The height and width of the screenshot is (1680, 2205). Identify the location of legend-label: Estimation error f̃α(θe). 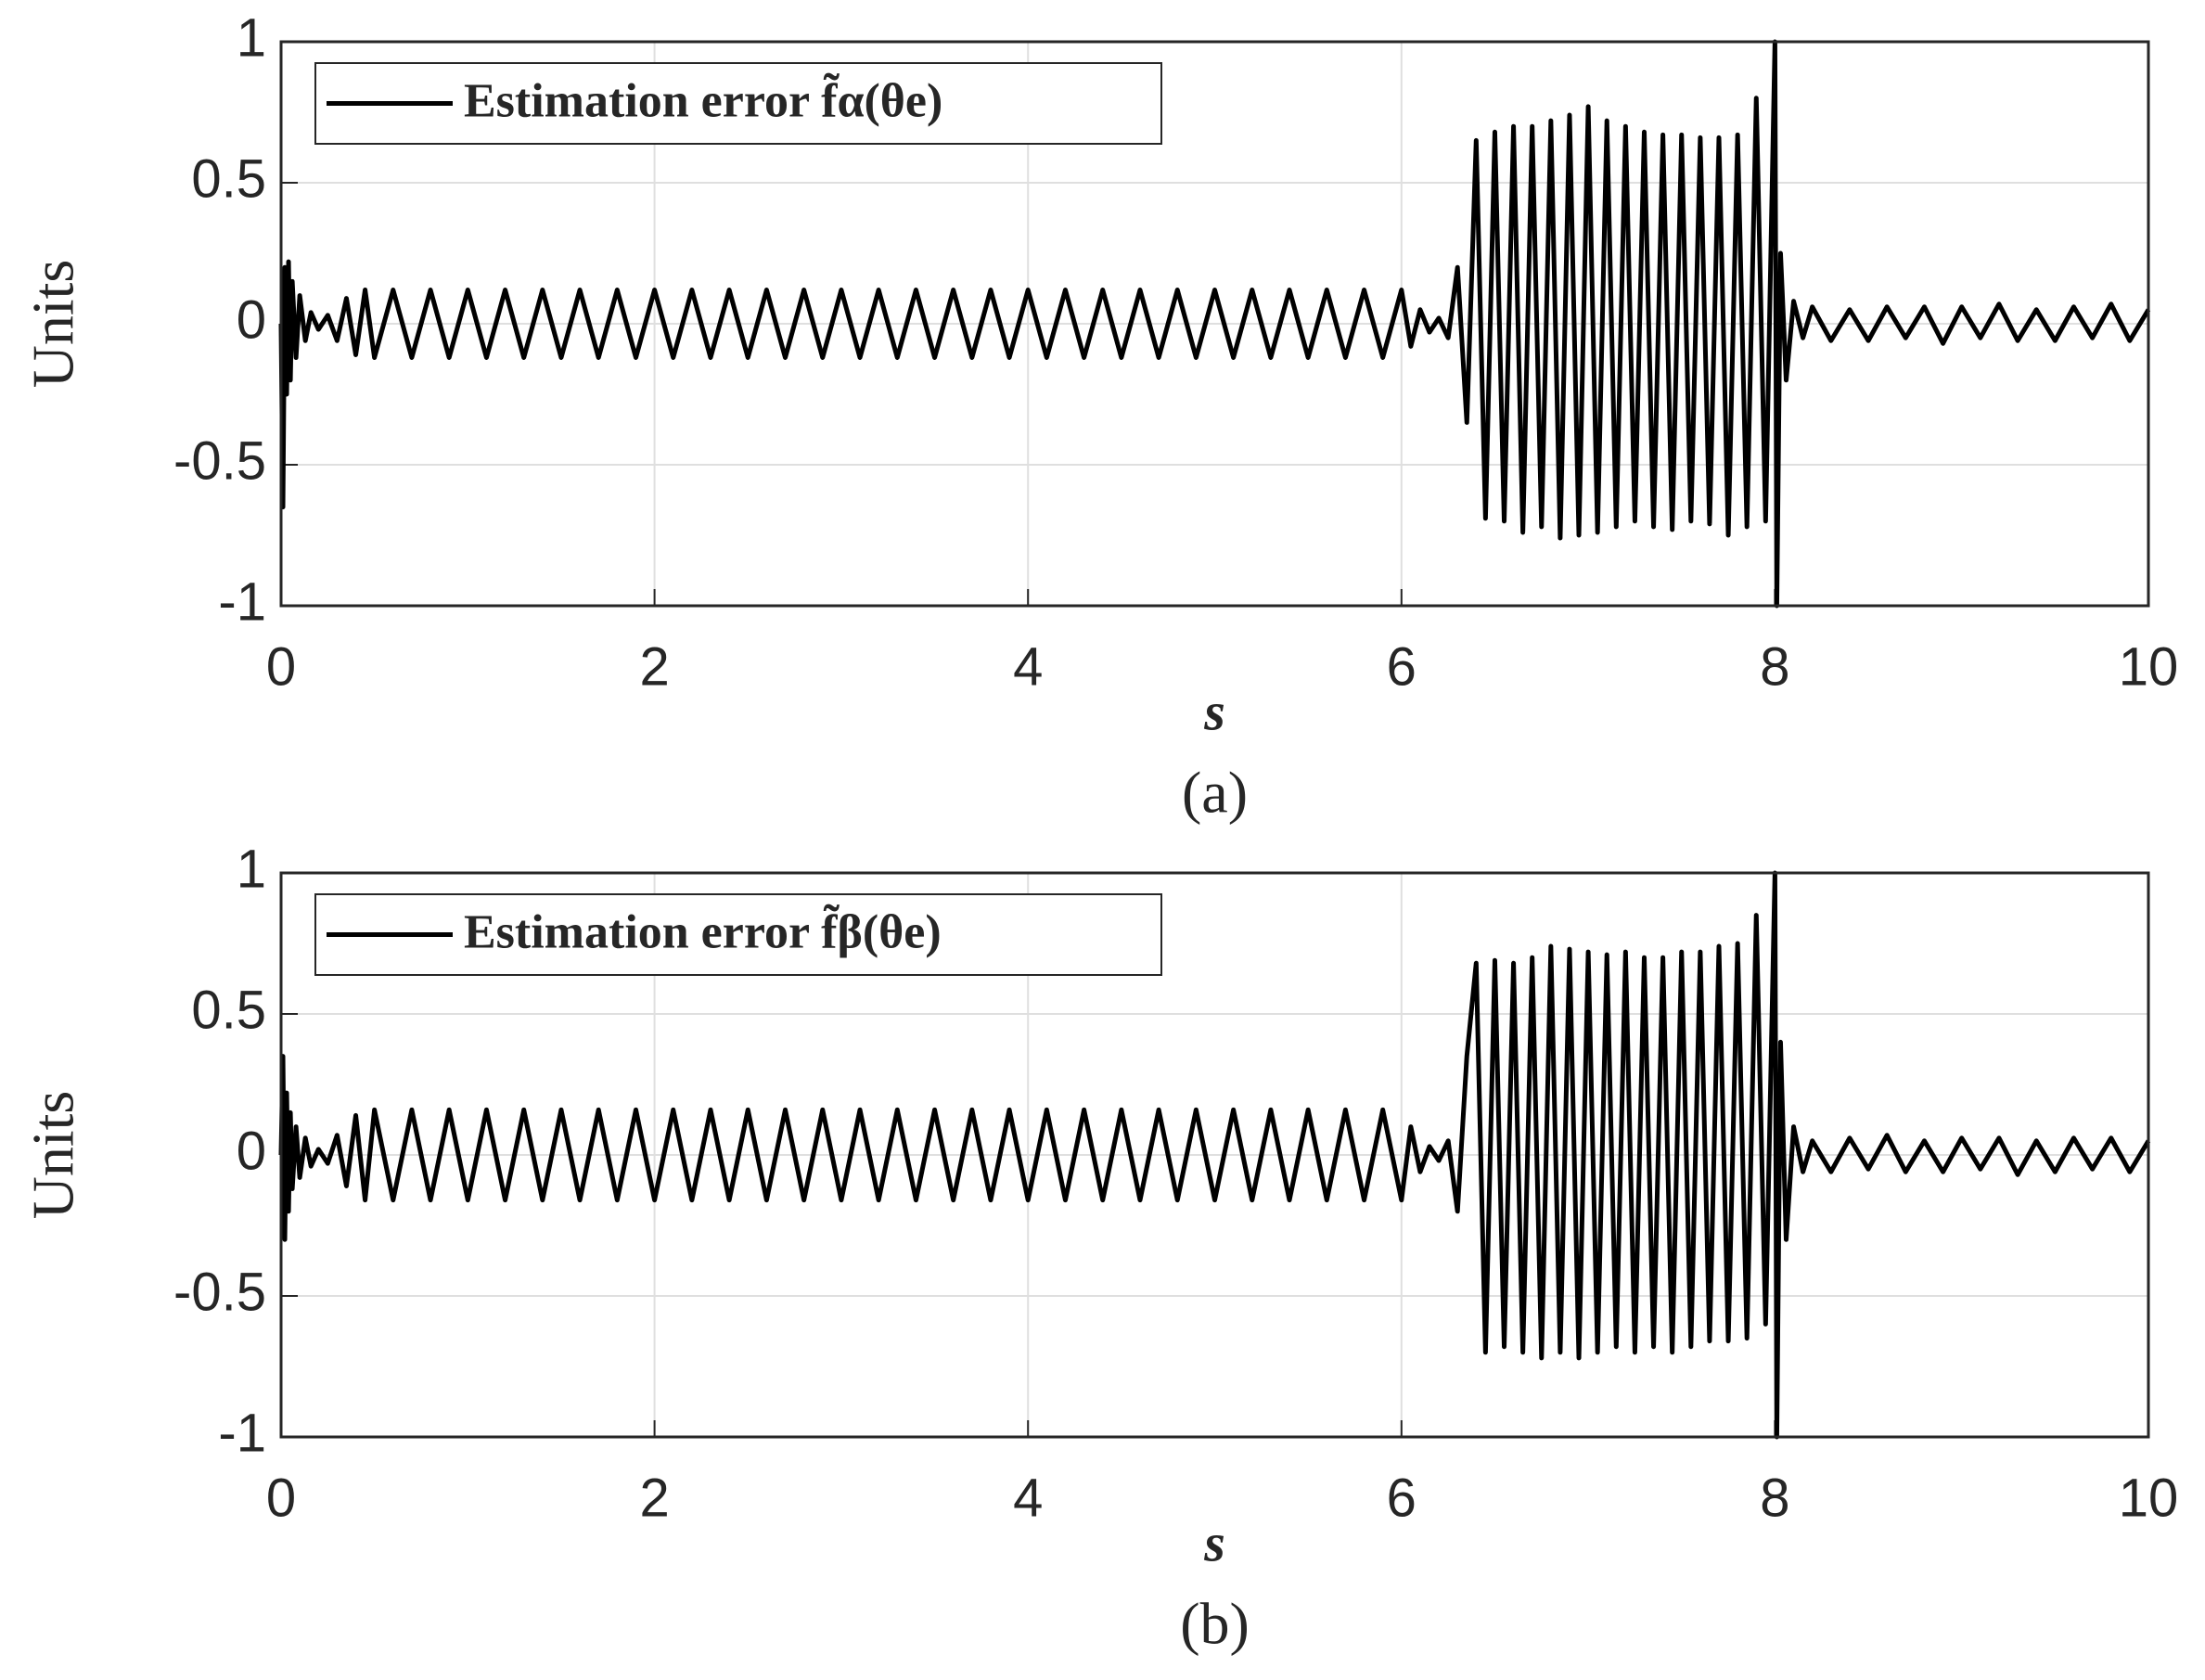
(703, 100).